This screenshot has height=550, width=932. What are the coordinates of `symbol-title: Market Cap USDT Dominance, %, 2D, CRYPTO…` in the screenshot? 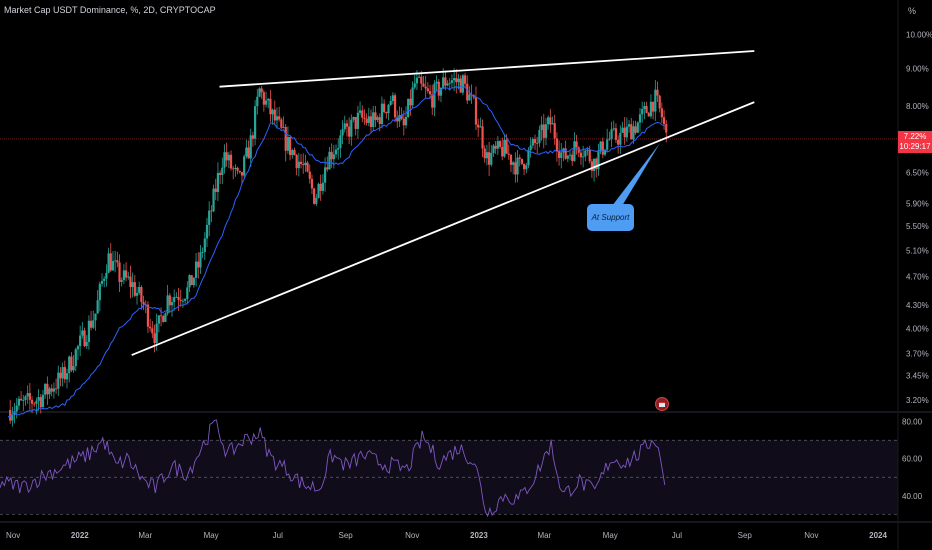 It's located at (110, 10).